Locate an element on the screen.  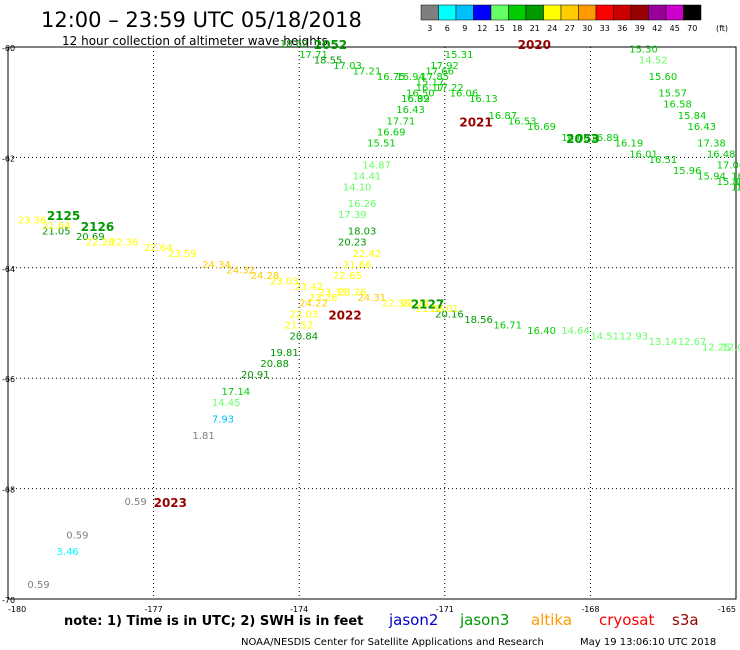
swh-data-label: 15.51 is located at coordinates (381, 143).